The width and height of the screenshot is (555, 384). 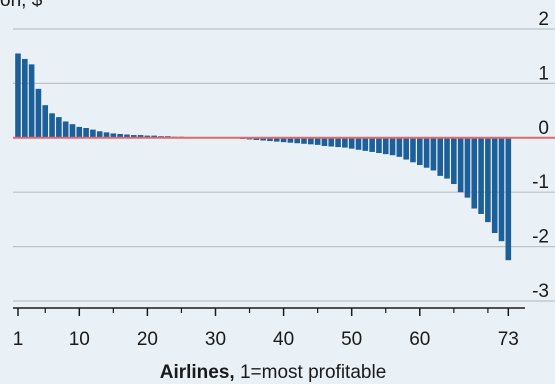 I want to click on x-axis-label: Airlines, 1=most profitable, so click(x=273, y=372).